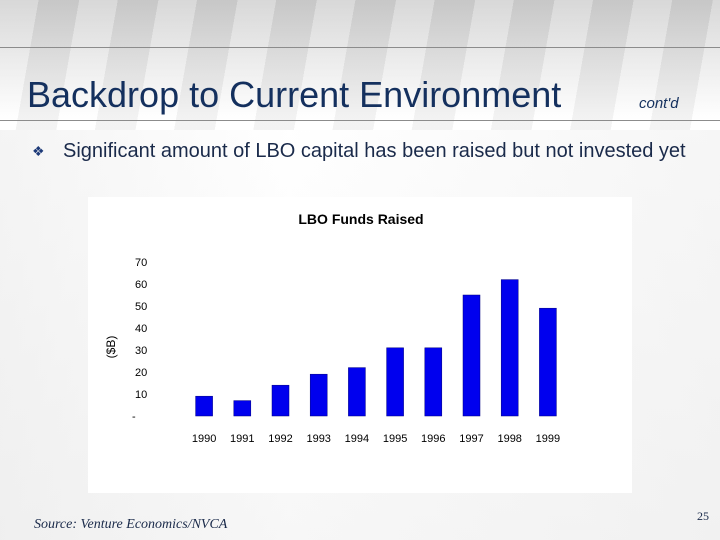 The height and width of the screenshot is (540, 720). What do you see at coordinates (471, 439) in the screenshot?
I see `x-tick-label: 1997` at bounding box center [471, 439].